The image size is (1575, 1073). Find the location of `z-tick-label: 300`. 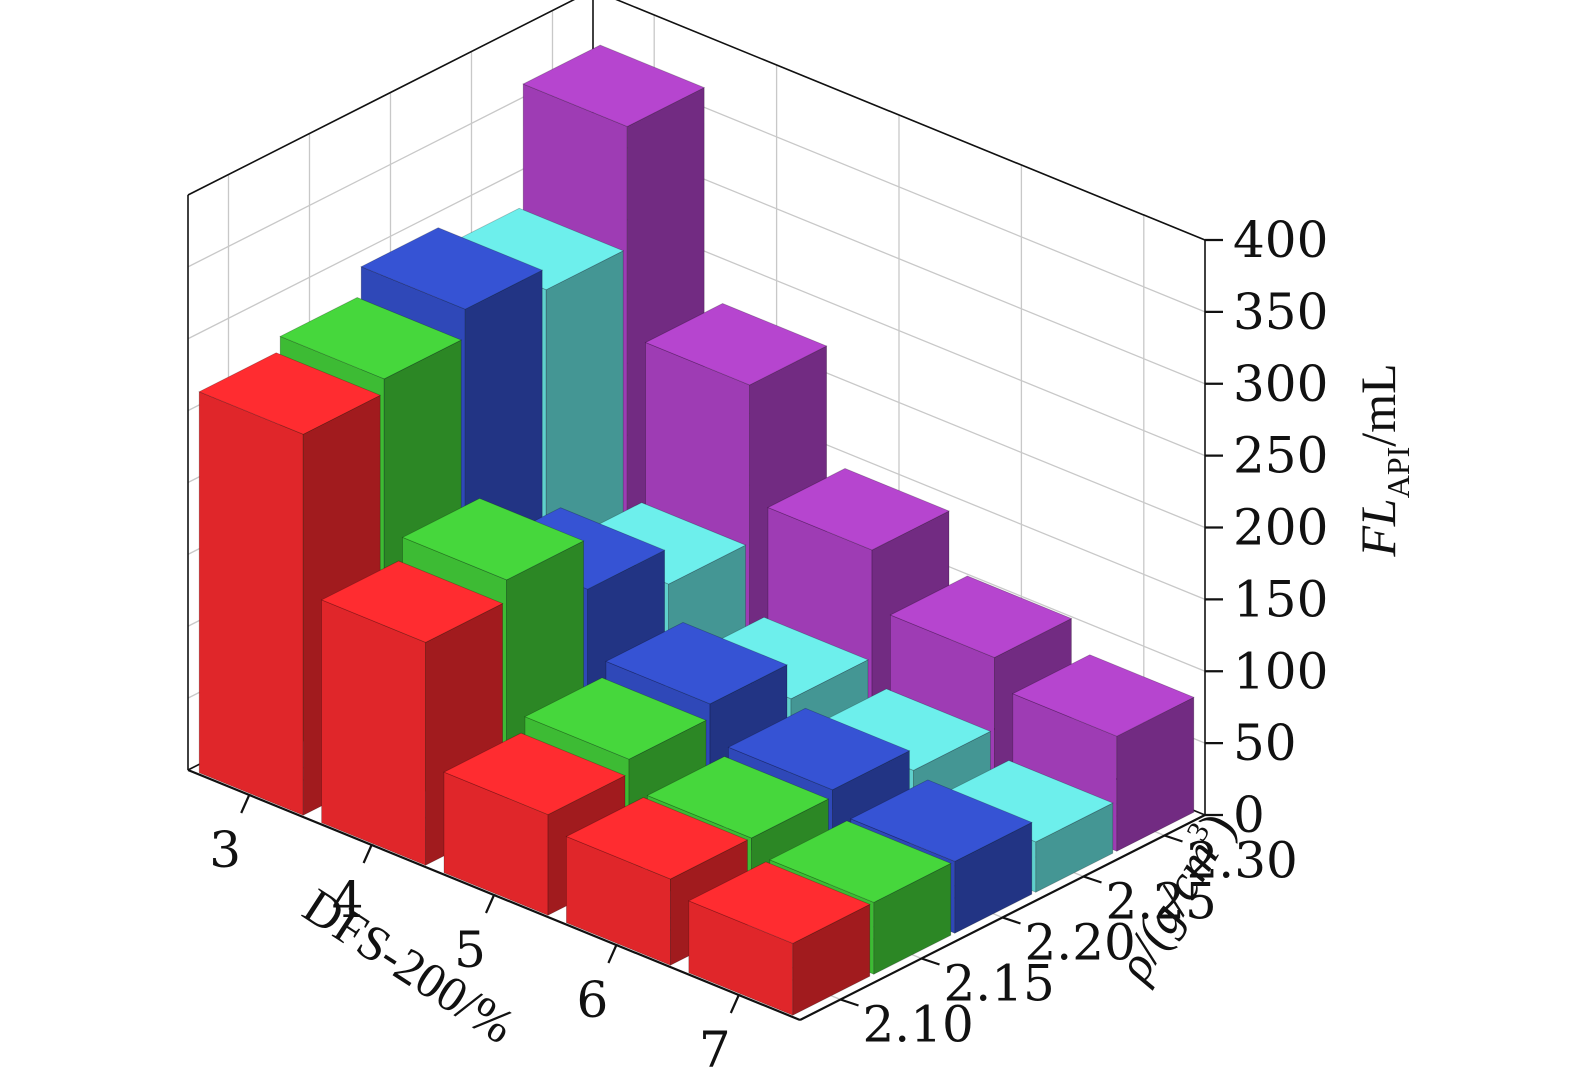

z-tick-label: 300 is located at coordinates (1280, 384).